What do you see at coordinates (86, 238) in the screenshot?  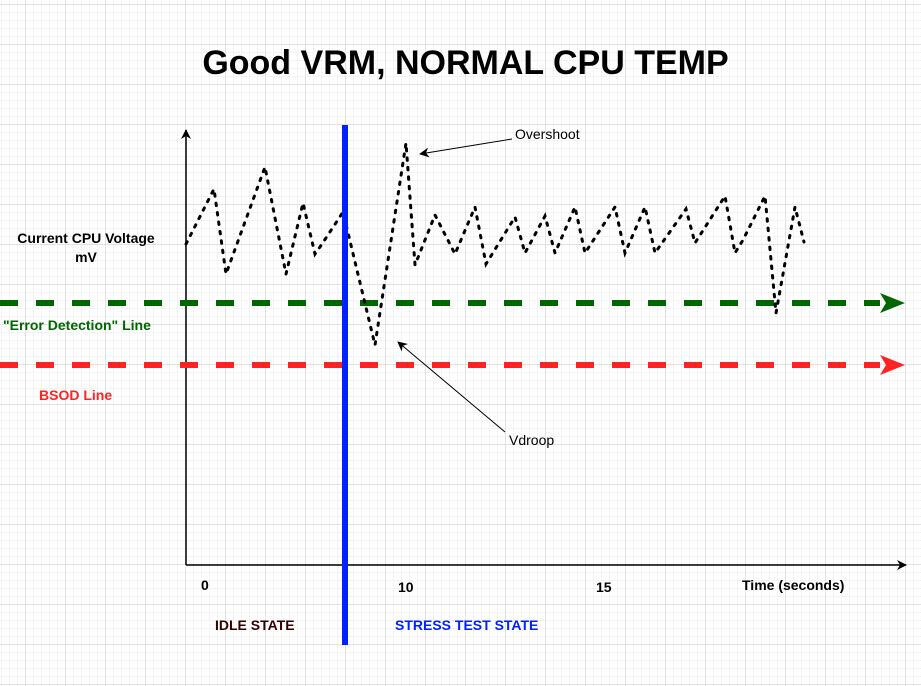 I see `y-axis-label-line1: Current CPU Voltage` at bounding box center [86, 238].